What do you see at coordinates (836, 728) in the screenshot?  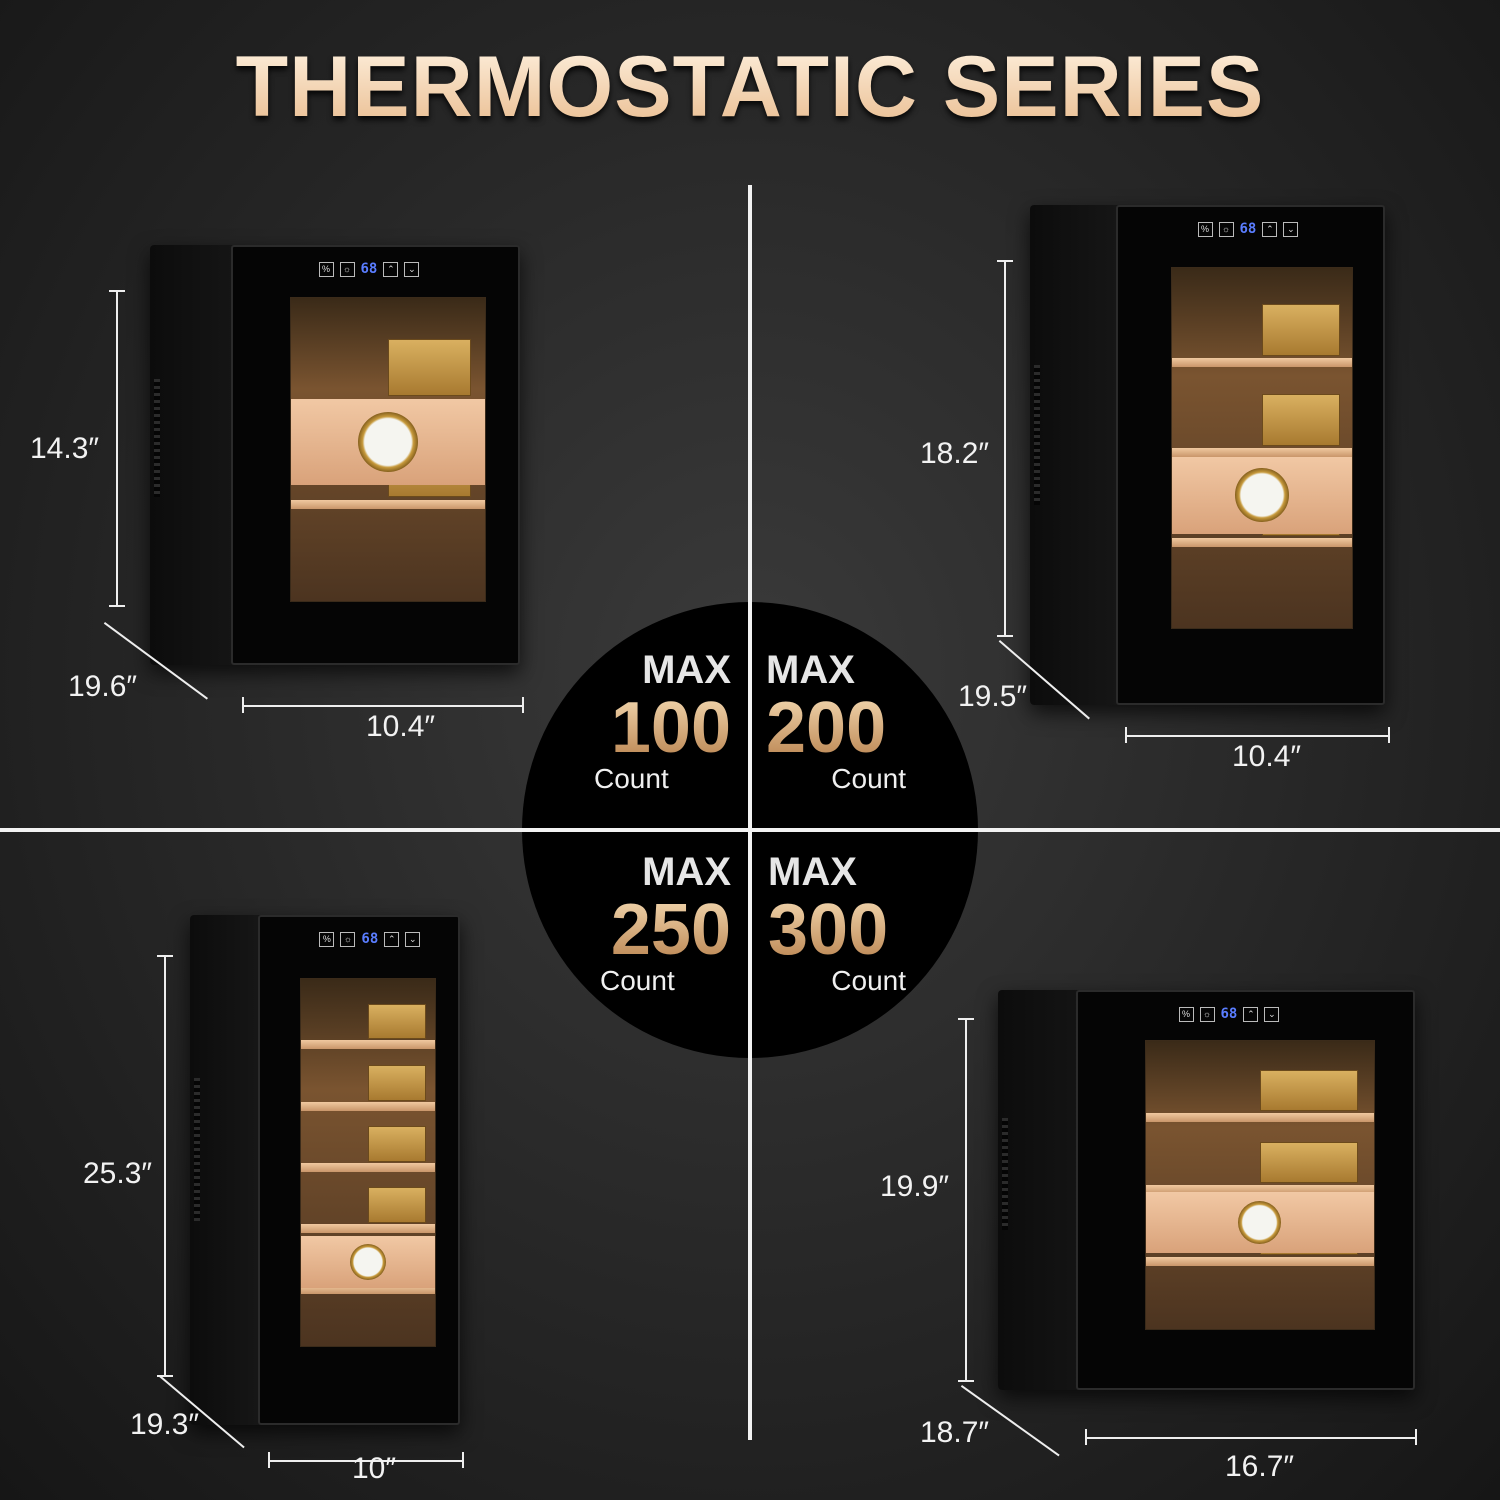 I see `capacity-value: 200` at bounding box center [836, 728].